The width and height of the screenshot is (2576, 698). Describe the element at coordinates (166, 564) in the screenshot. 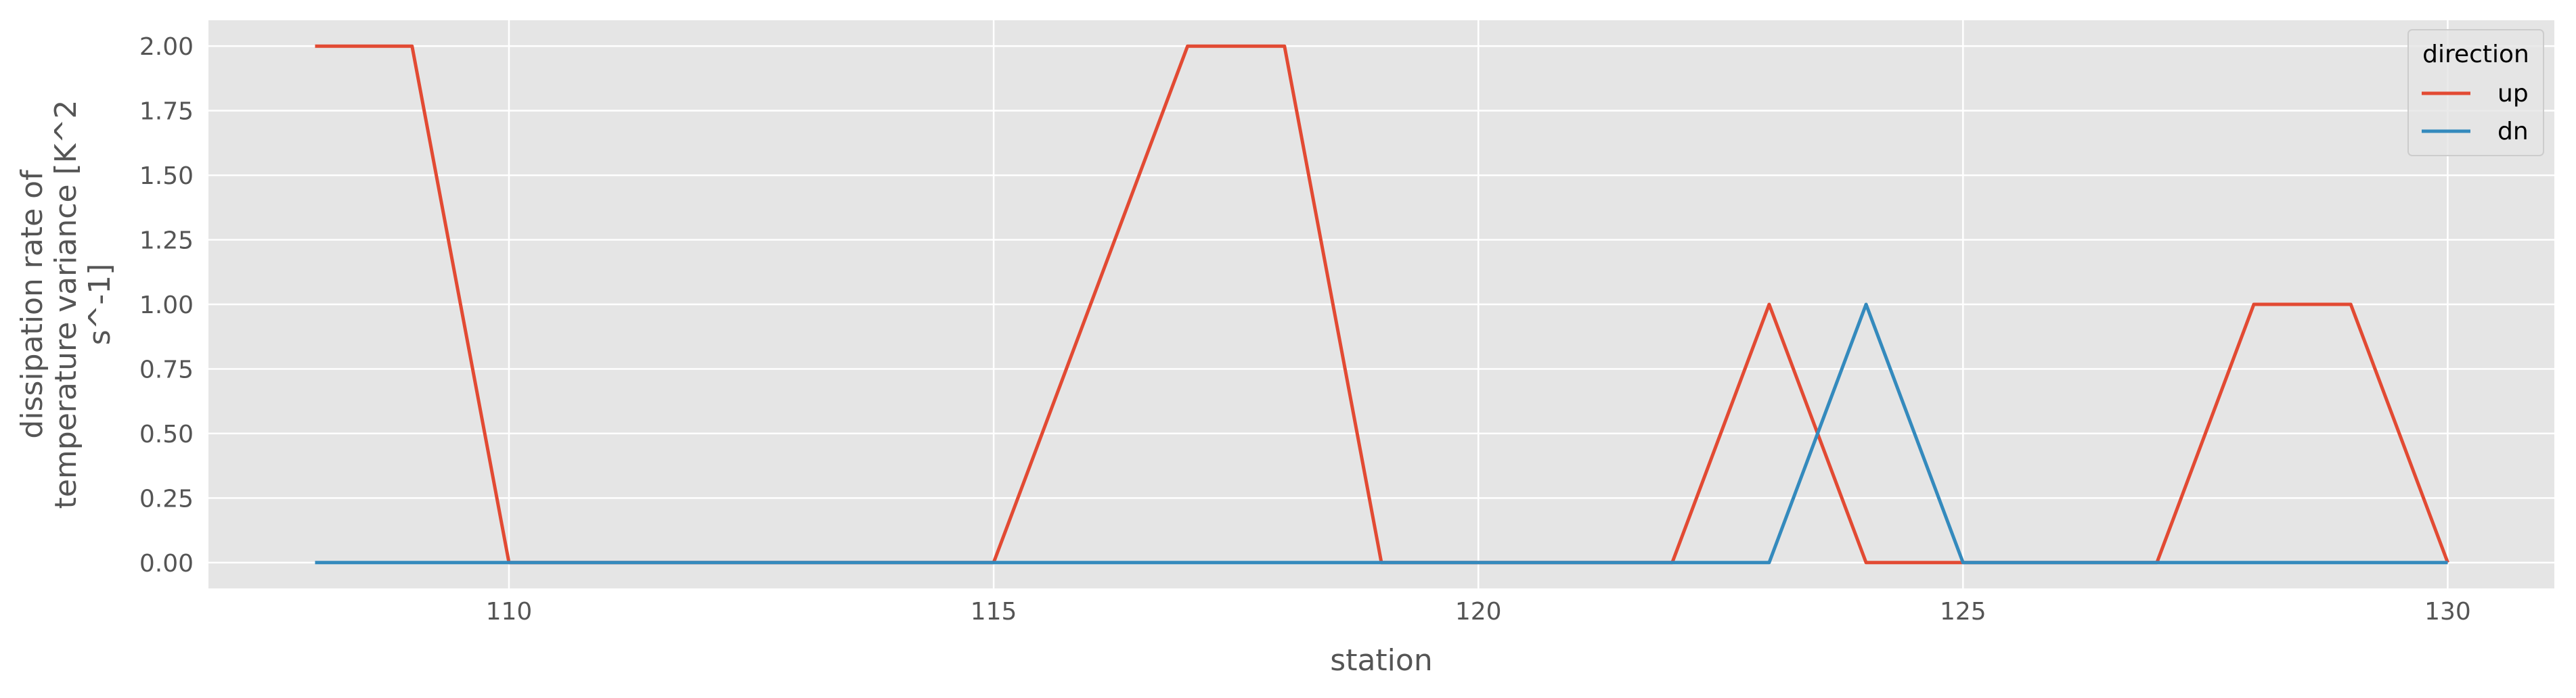

I see `y-tick-label: 0.00` at that location.